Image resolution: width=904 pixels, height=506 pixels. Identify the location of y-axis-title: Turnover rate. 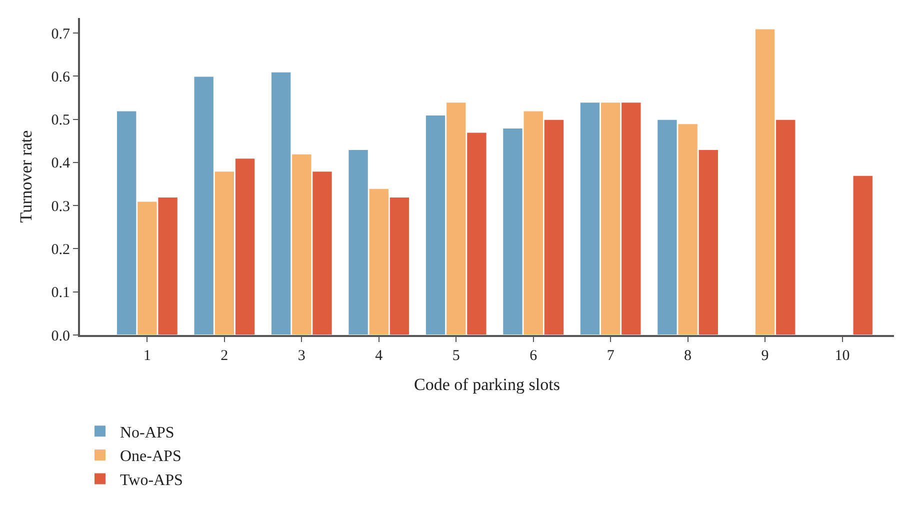
(26, 176).